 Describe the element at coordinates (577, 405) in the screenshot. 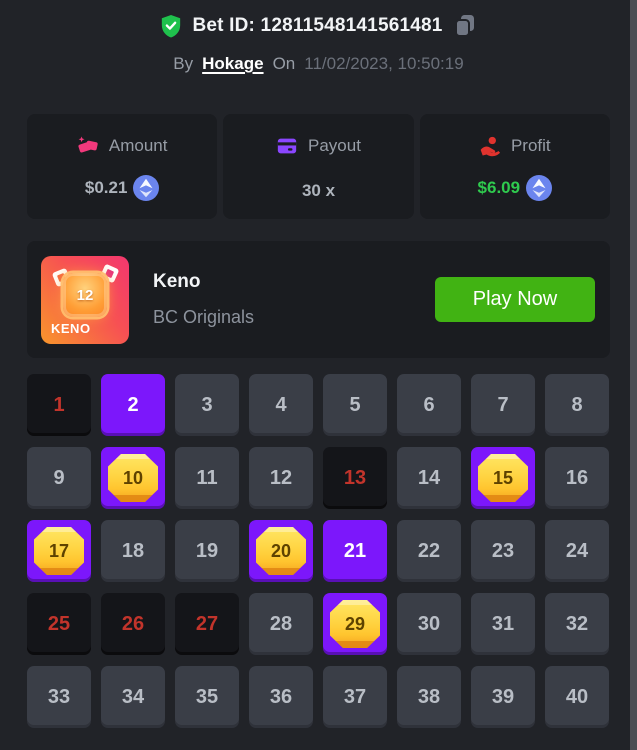

I see `keno-cell-8: 8` at that location.